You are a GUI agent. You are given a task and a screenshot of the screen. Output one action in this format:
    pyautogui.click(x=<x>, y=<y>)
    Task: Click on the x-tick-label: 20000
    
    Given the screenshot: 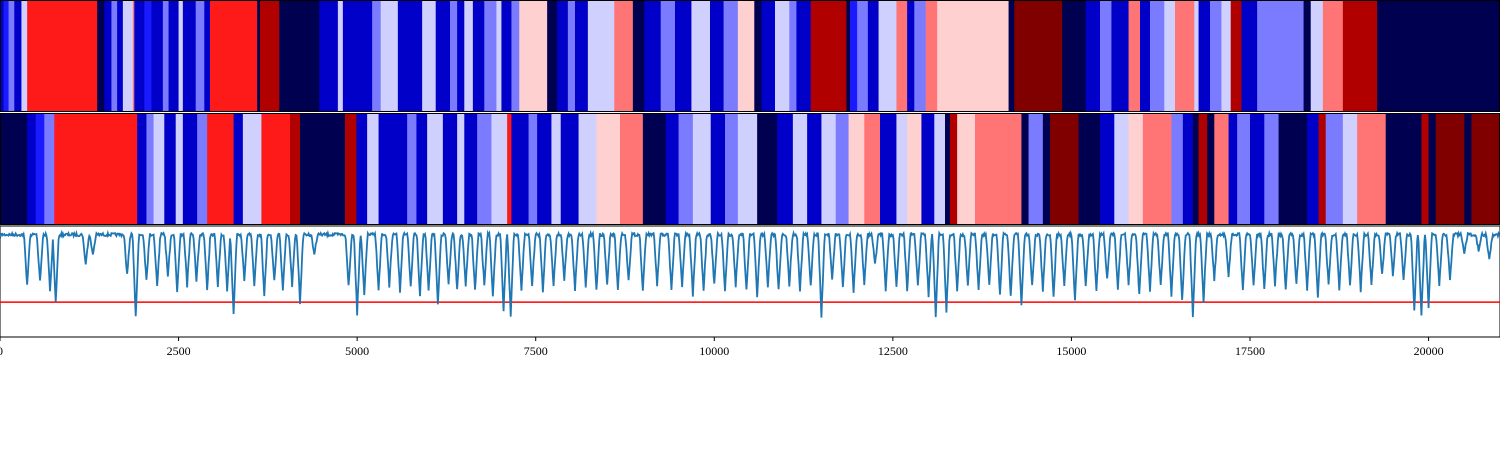 What is the action you would take?
    pyautogui.click(x=1429, y=351)
    